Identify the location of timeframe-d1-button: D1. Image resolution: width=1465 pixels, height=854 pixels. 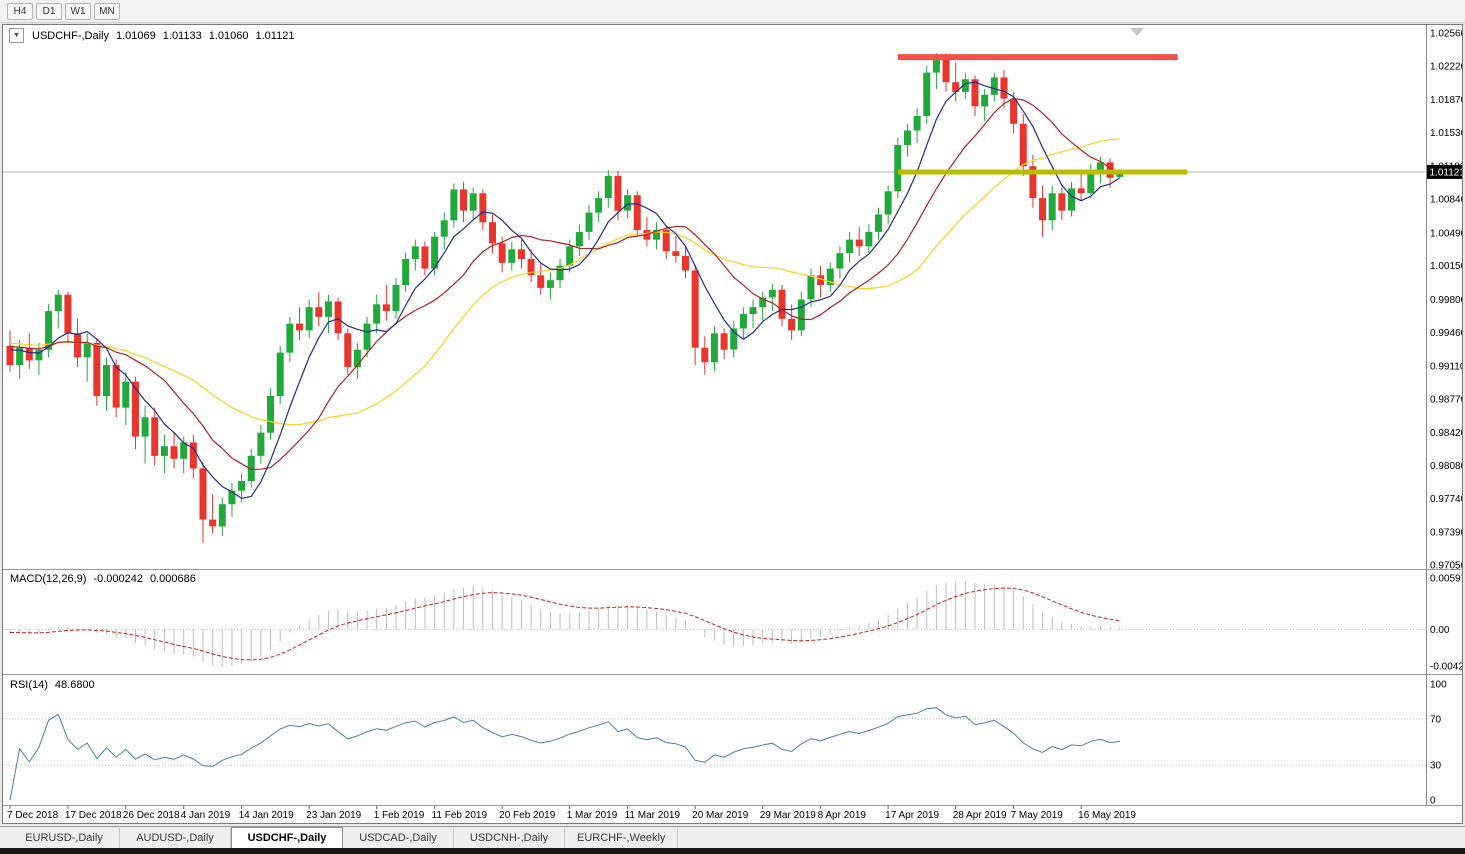
(49, 11).